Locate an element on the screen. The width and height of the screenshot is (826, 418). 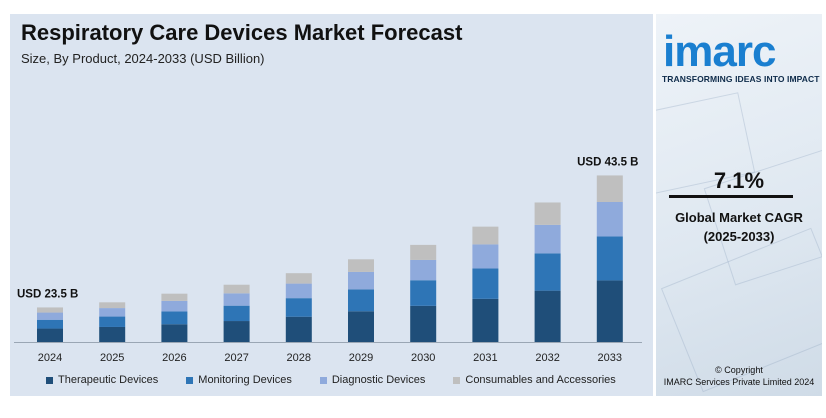
legend-label: Consumables and Accessories is located at coordinates (540, 380).